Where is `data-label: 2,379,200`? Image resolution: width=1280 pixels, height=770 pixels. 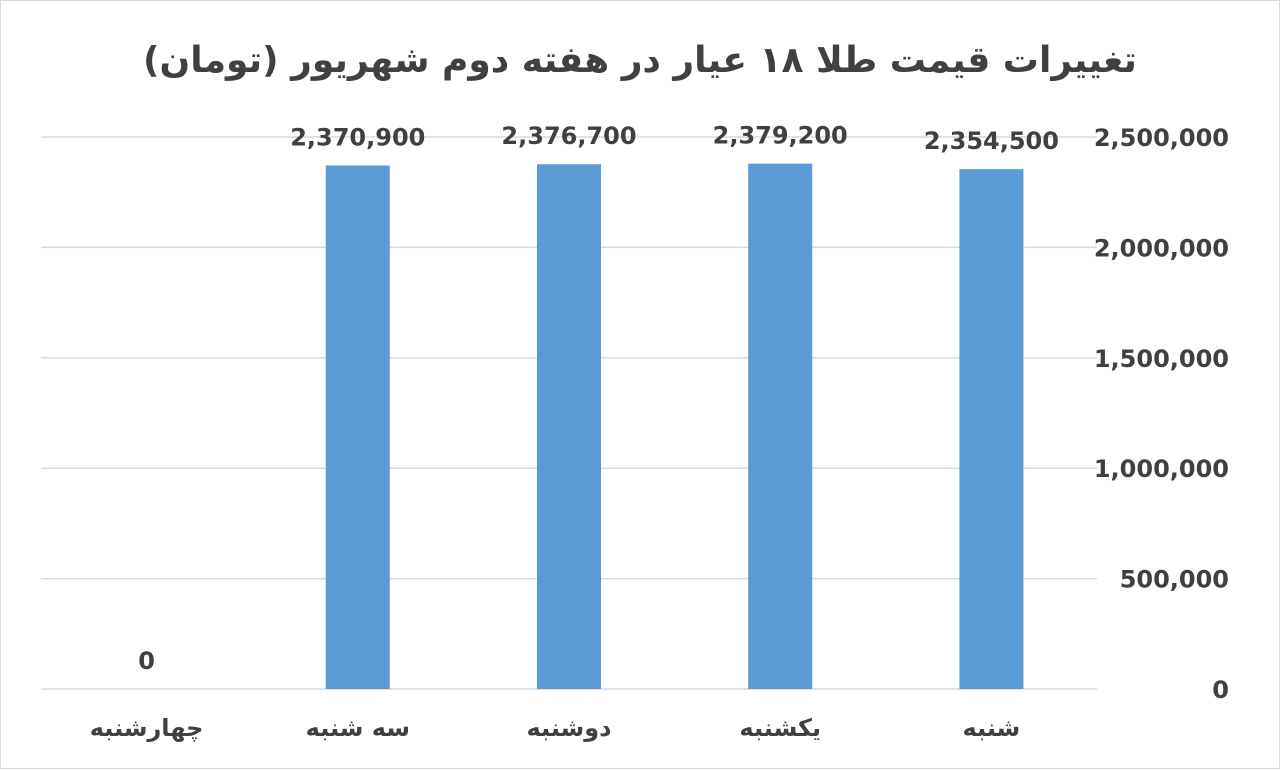
data-label: 2,379,200 is located at coordinates (780, 136).